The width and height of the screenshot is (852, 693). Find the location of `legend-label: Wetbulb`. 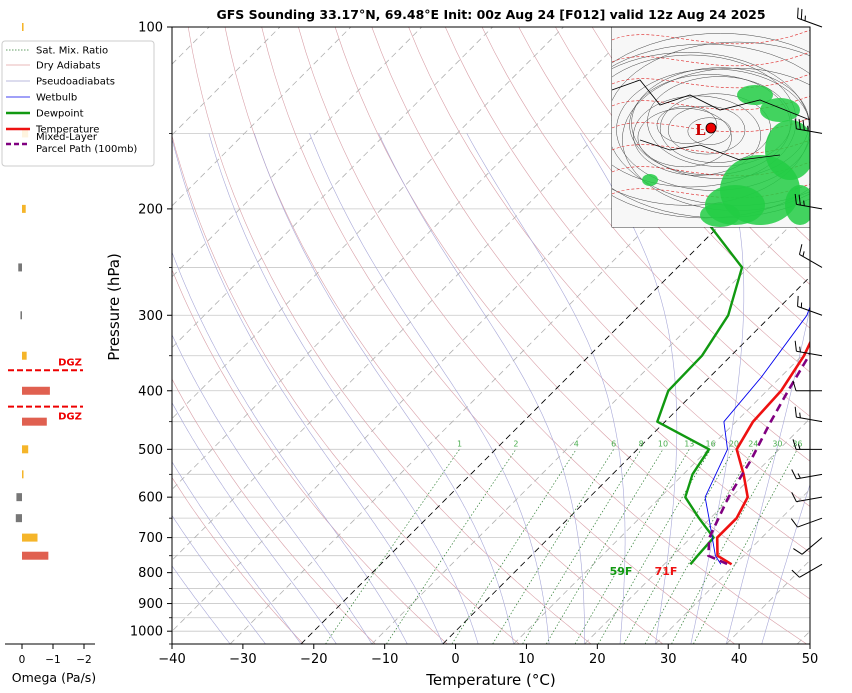

legend-label: Wetbulb is located at coordinates (56, 98).